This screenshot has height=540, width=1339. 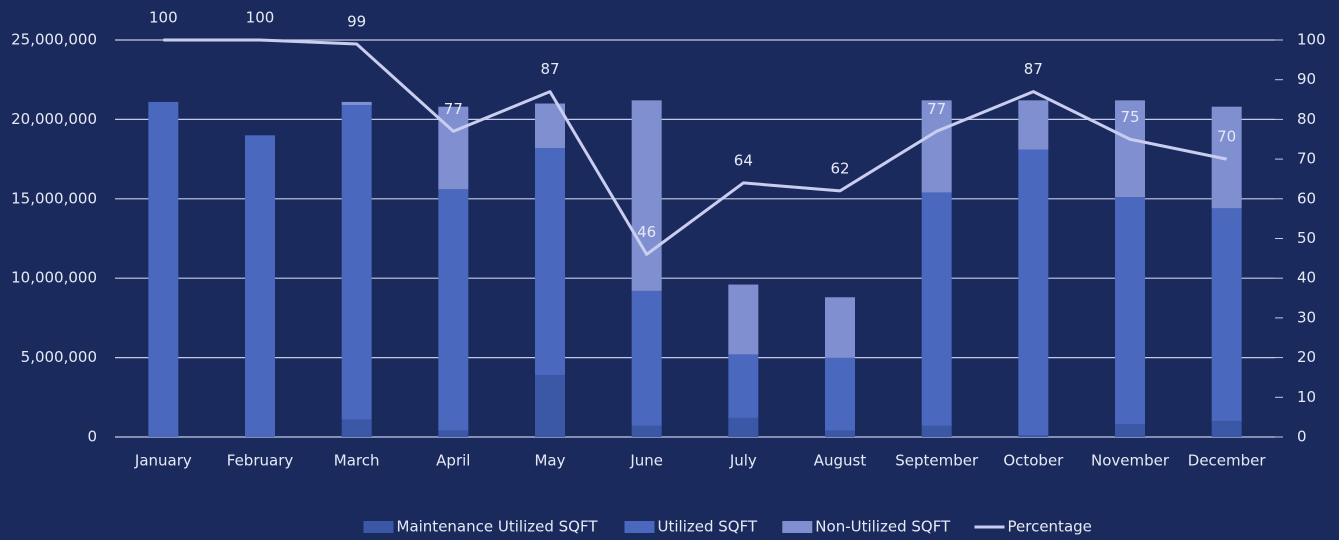 What do you see at coordinates (1306, 357) in the screenshot?
I see `y2-tick-label: 20` at bounding box center [1306, 357].